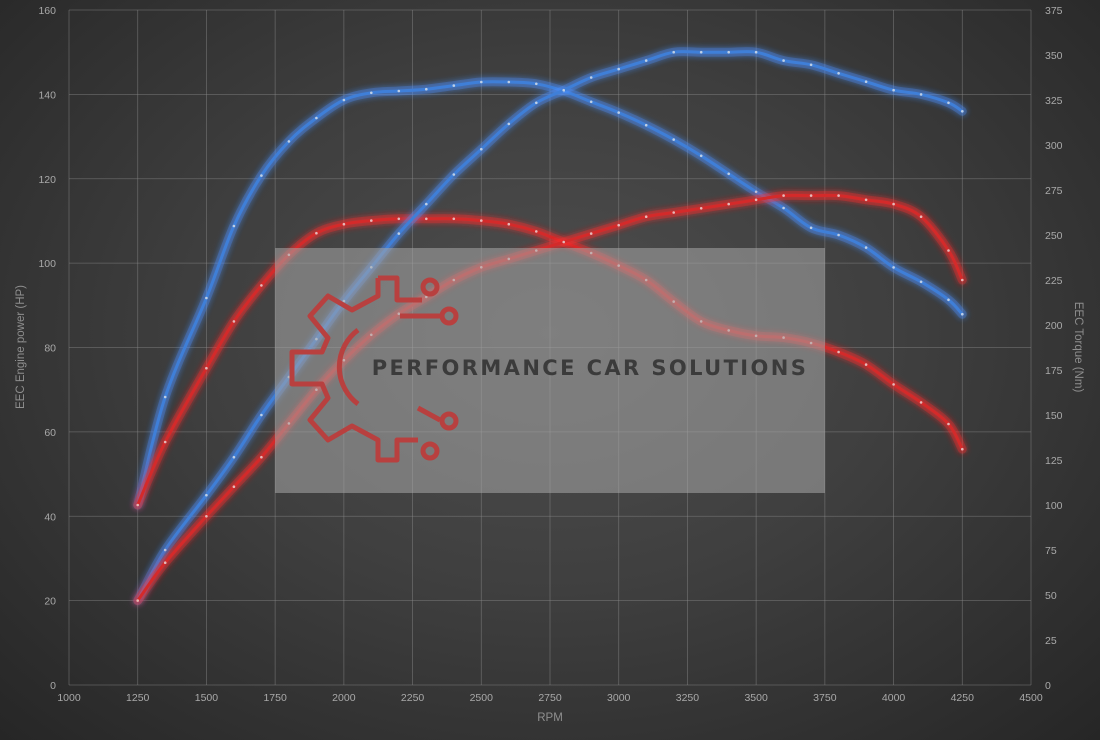  I want to click on right-tick-label-11: 275, so click(1054, 191).